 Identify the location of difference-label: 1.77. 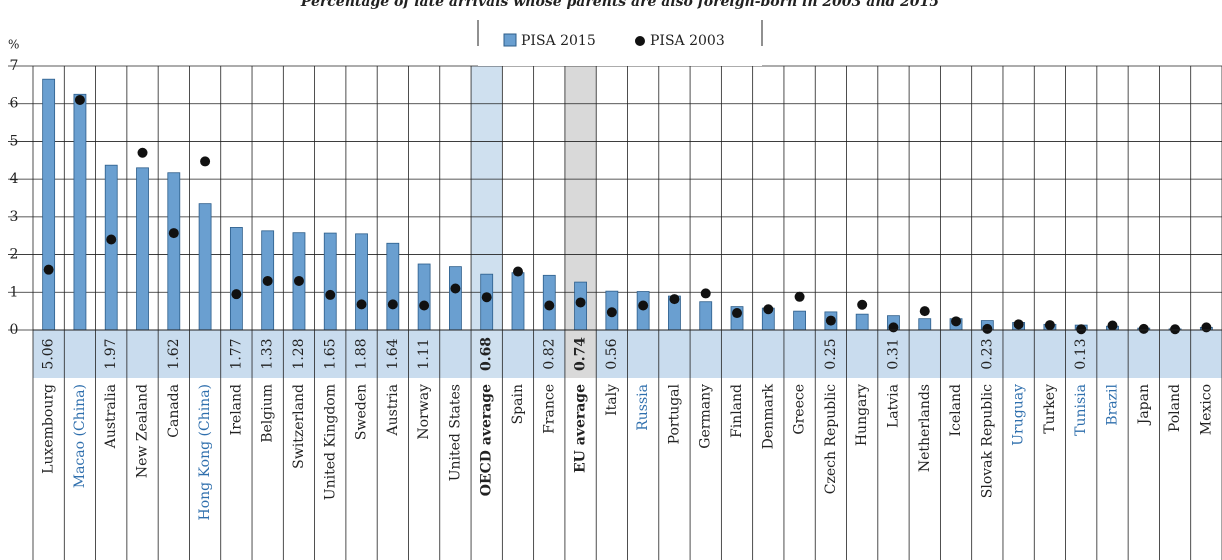
(236, 353).